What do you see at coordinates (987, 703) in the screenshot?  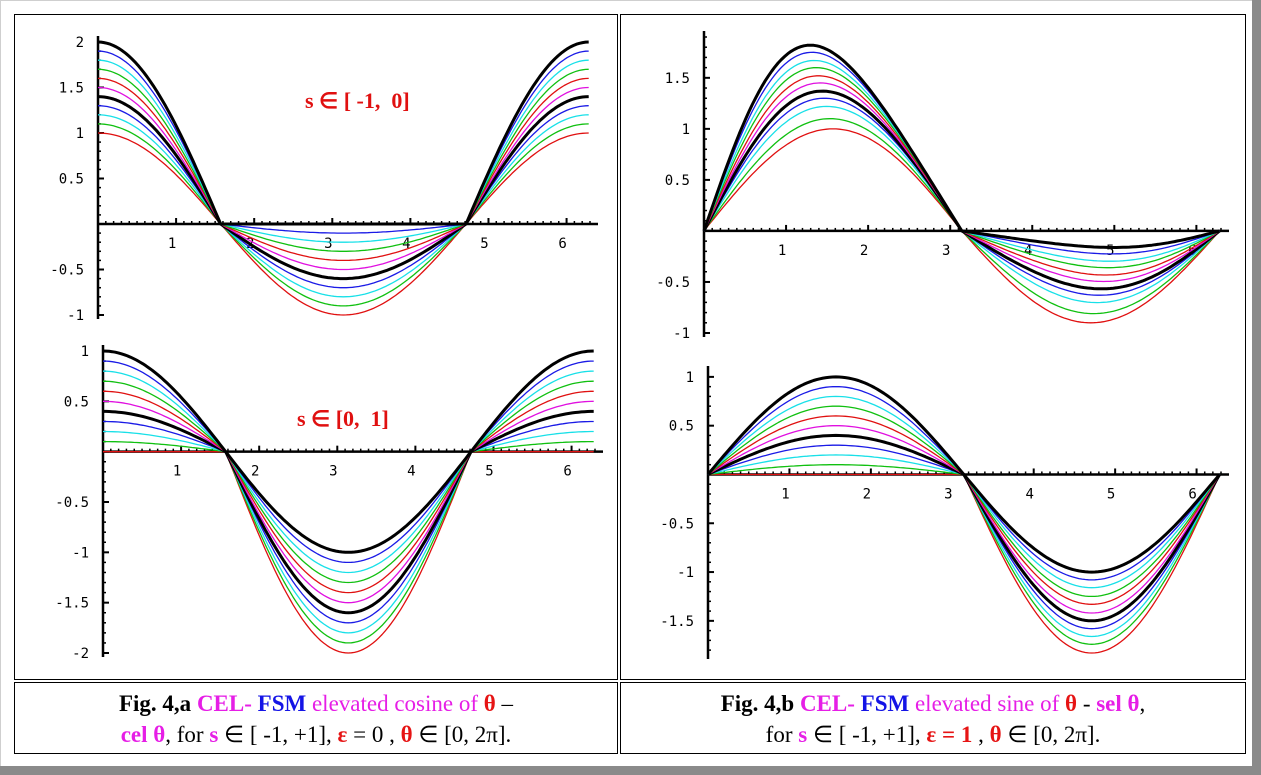 I see `caption-b-desc: elevated sine of` at bounding box center [987, 703].